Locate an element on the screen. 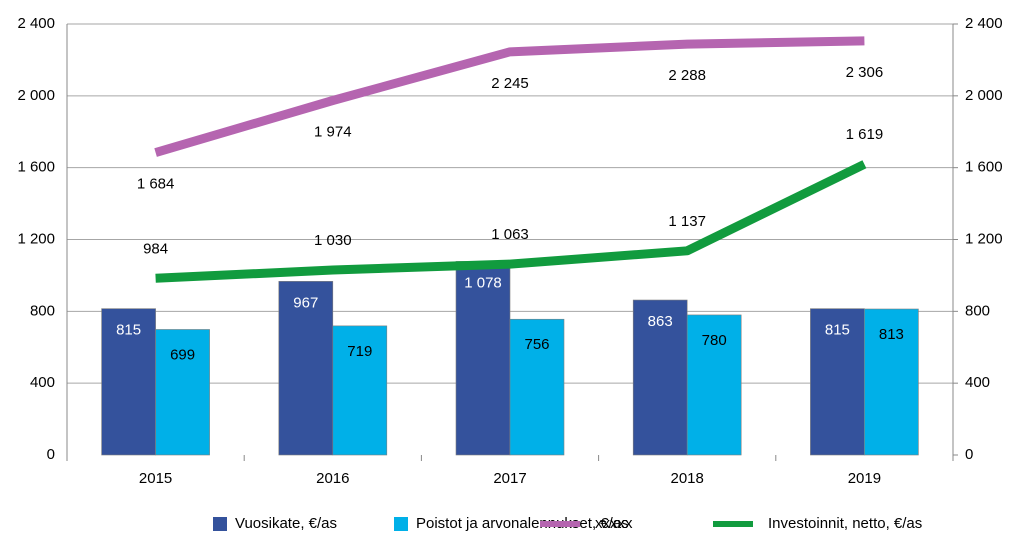 The image size is (1012, 538). x-tick-label: 2016 is located at coordinates (332, 478).